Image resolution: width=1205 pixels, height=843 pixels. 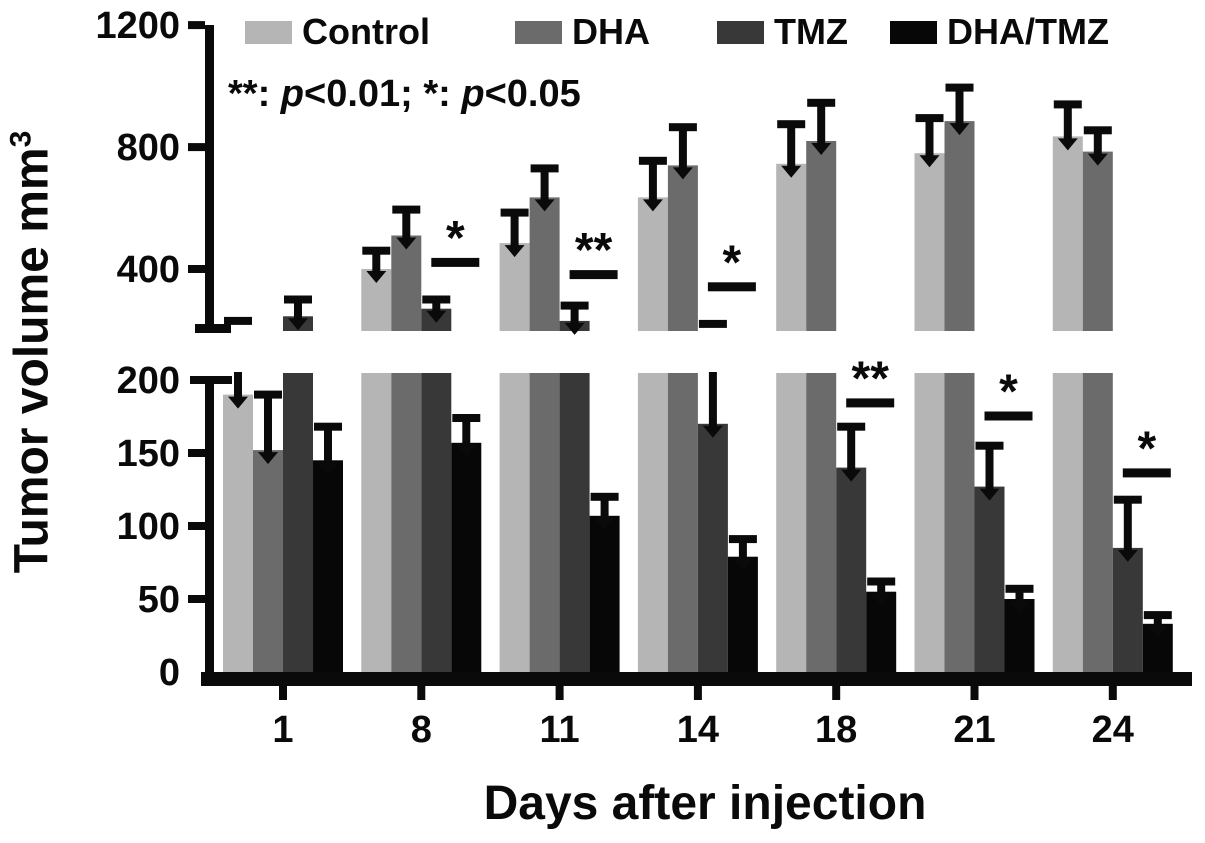 What do you see at coordinates (1127, 610) in the screenshot?
I see `bar-tmz-day24` at bounding box center [1127, 610].